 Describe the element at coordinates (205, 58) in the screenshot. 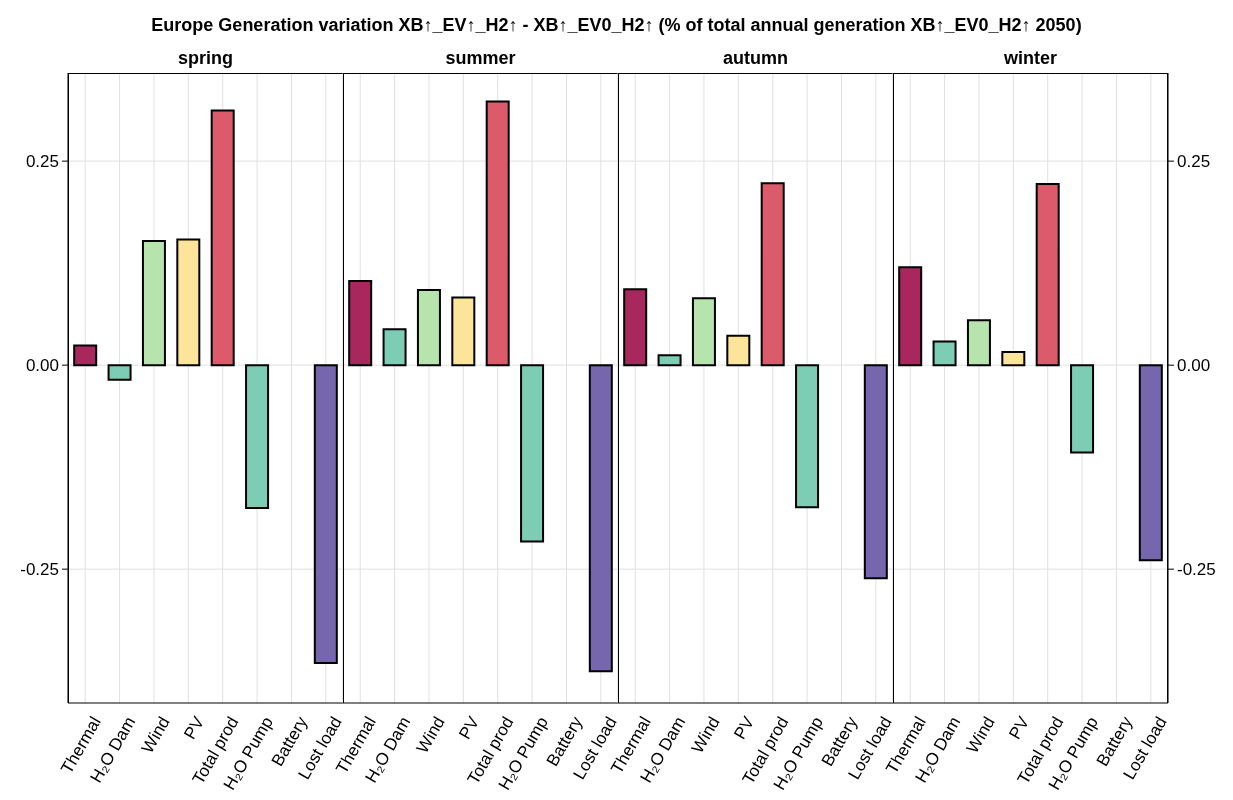

I see `chart-subtitle: spring` at that location.